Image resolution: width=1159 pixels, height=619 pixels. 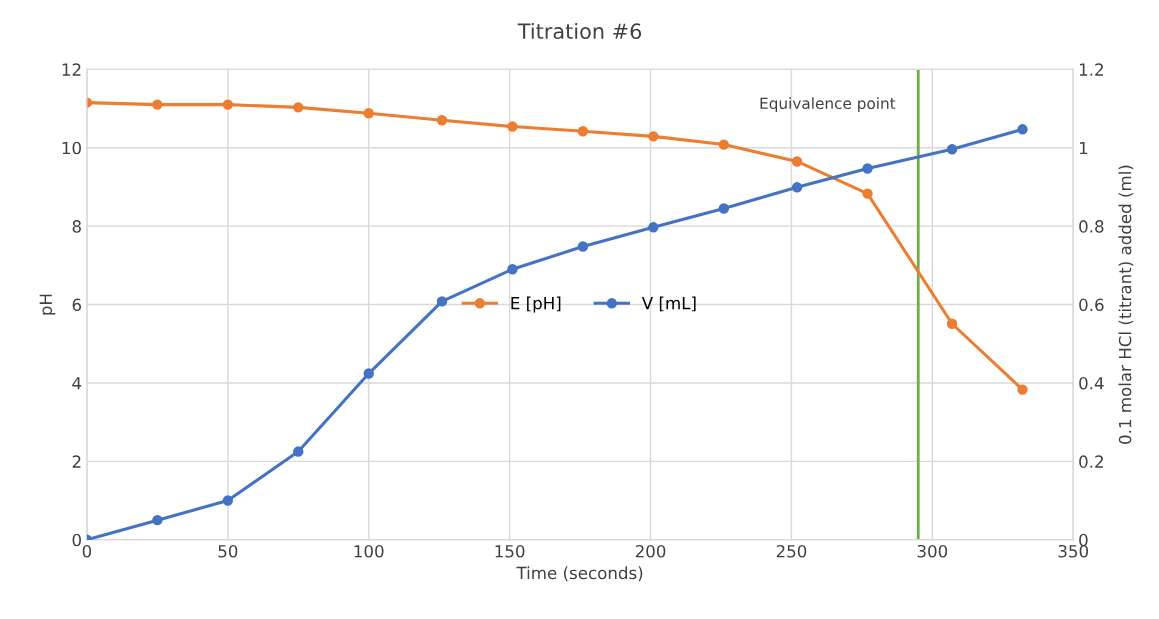 What do you see at coordinates (76, 461) in the screenshot?
I see `y-tick-label: 2` at bounding box center [76, 461].